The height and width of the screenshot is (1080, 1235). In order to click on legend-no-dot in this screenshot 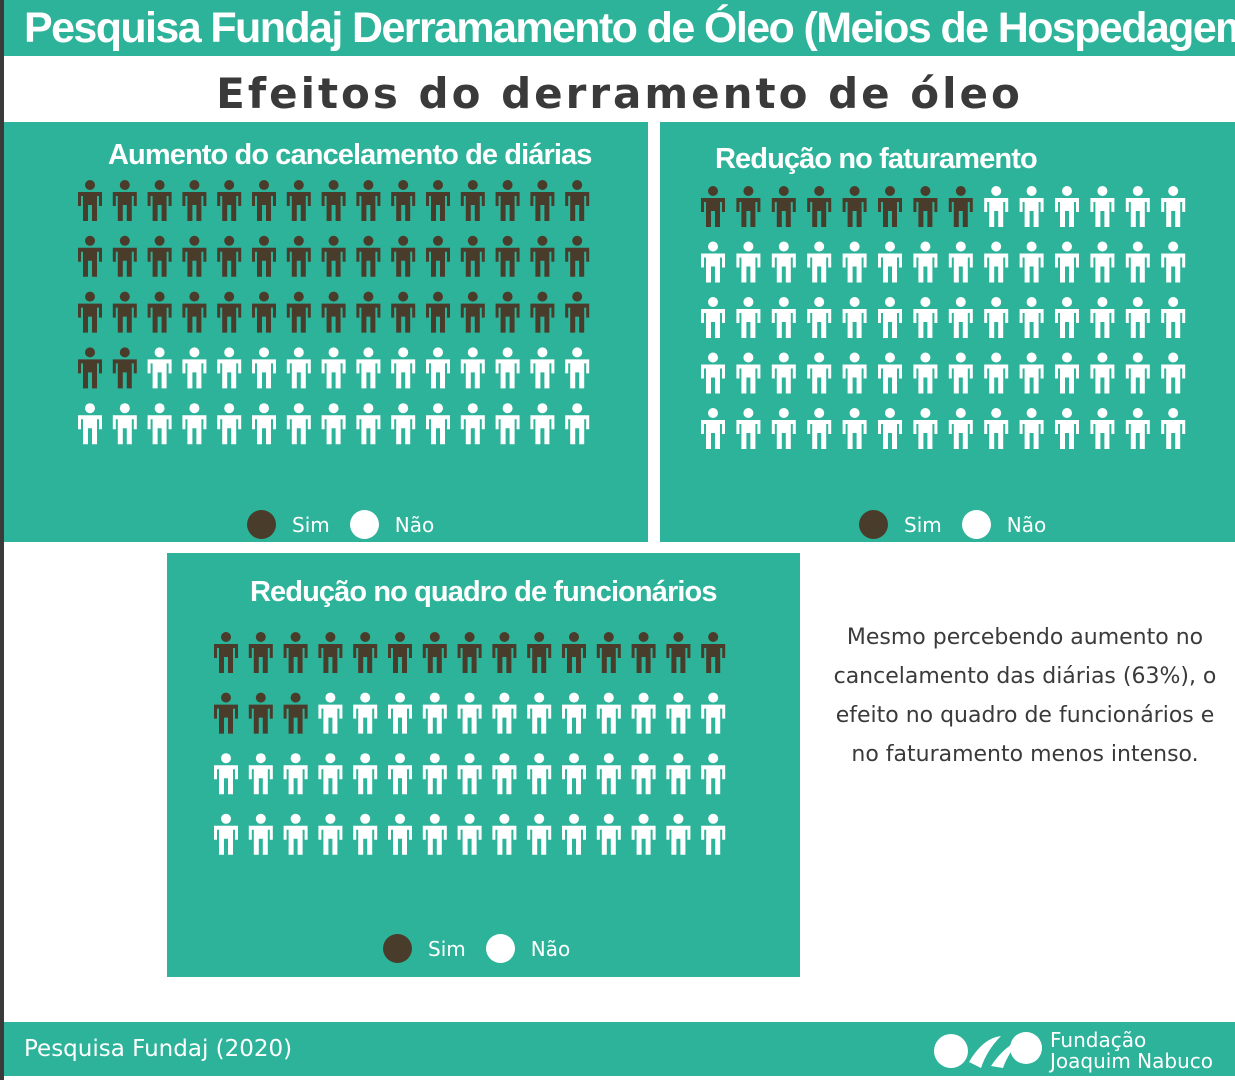, I will do `click(976, 524)`.